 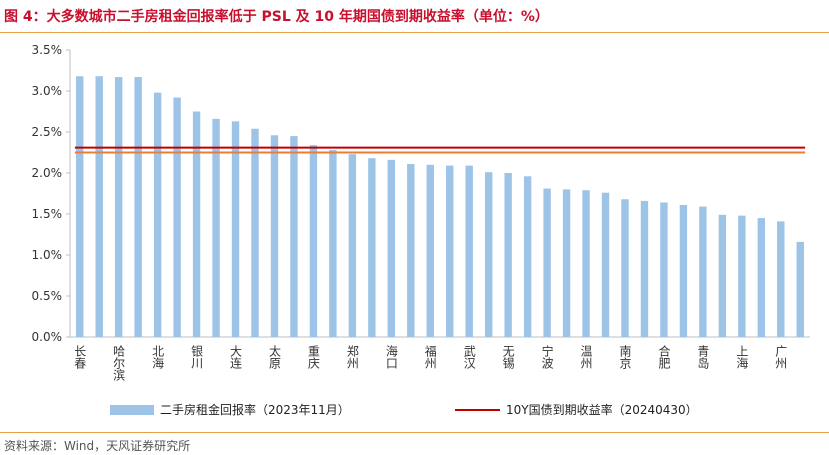 What do you see at coordinates (664, 356) in the screenshot?
I see `category-label: 合肥` at bounding box center [664, 356].